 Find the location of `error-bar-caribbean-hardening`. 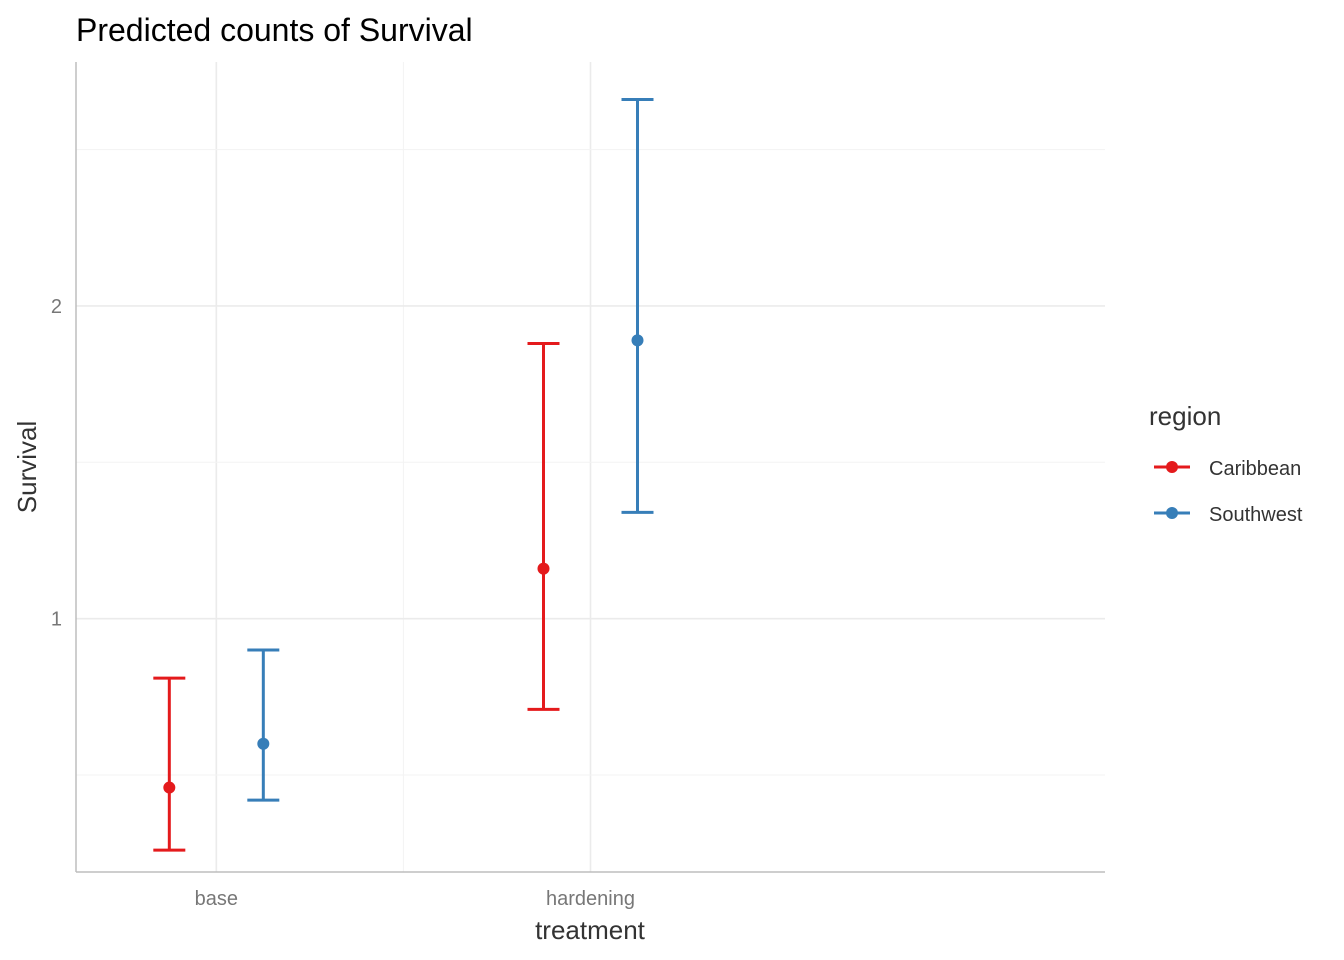

error-bar-caribbean-hardening is located at coordinates (543, 526).